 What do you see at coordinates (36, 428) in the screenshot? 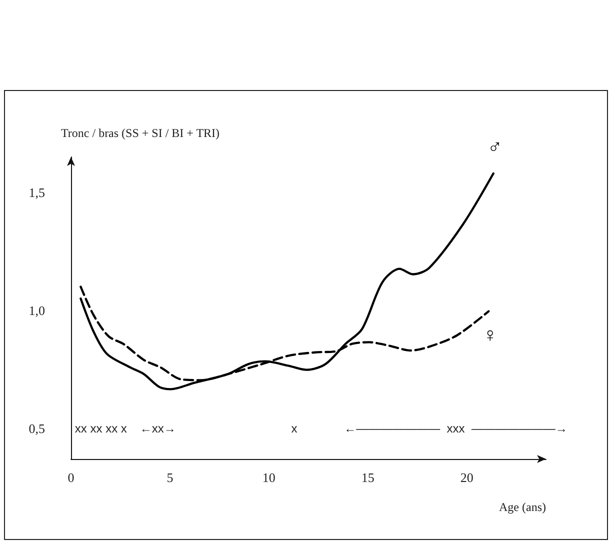
I see `y-tick-label: 0,5` at bounding box center [36, 428].